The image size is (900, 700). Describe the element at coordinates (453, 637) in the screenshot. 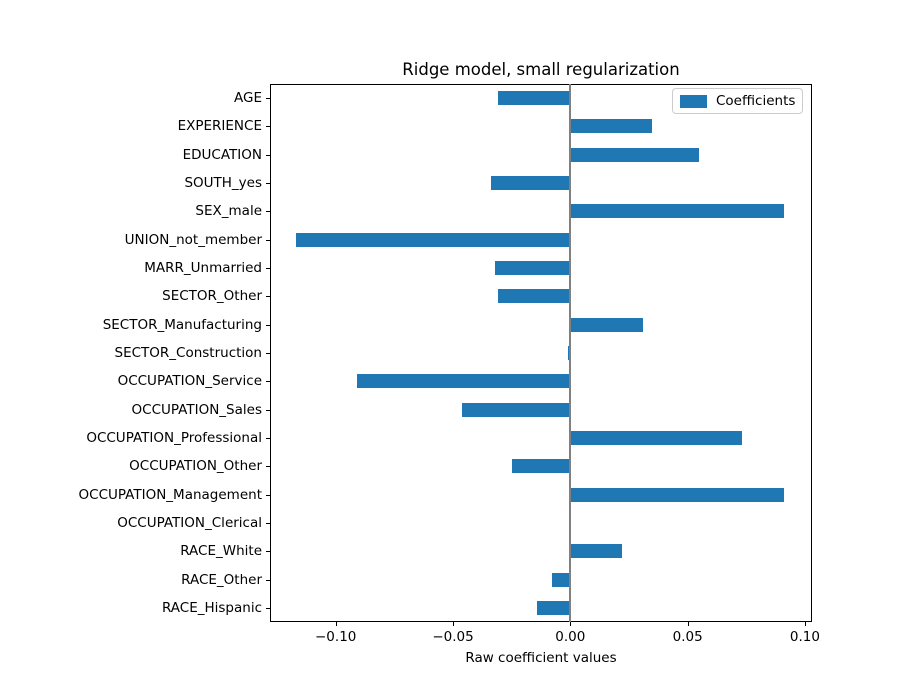

I see `x-tick-label: −0.05` at that location.